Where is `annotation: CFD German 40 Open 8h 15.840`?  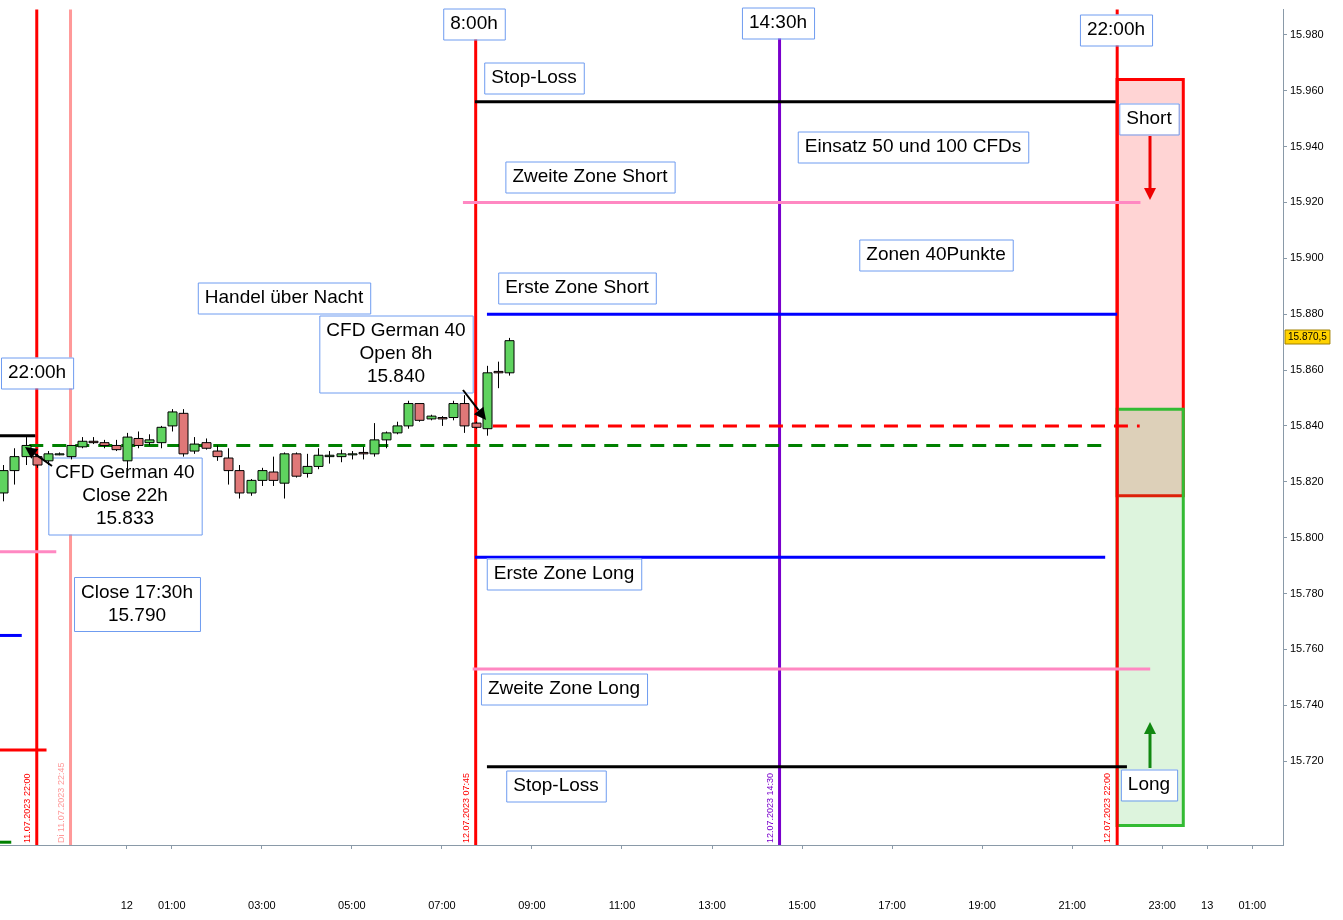
annotation: CFD German 40 Open 8h 15.840 is located at coordinates (396, 353).